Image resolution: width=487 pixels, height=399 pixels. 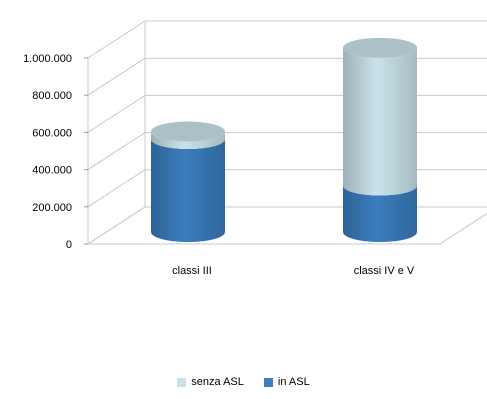 What do you see at coordinates (192, 271) in the screenshot?
I see `x-category-label: classi III` at bounding box center [192, 271].